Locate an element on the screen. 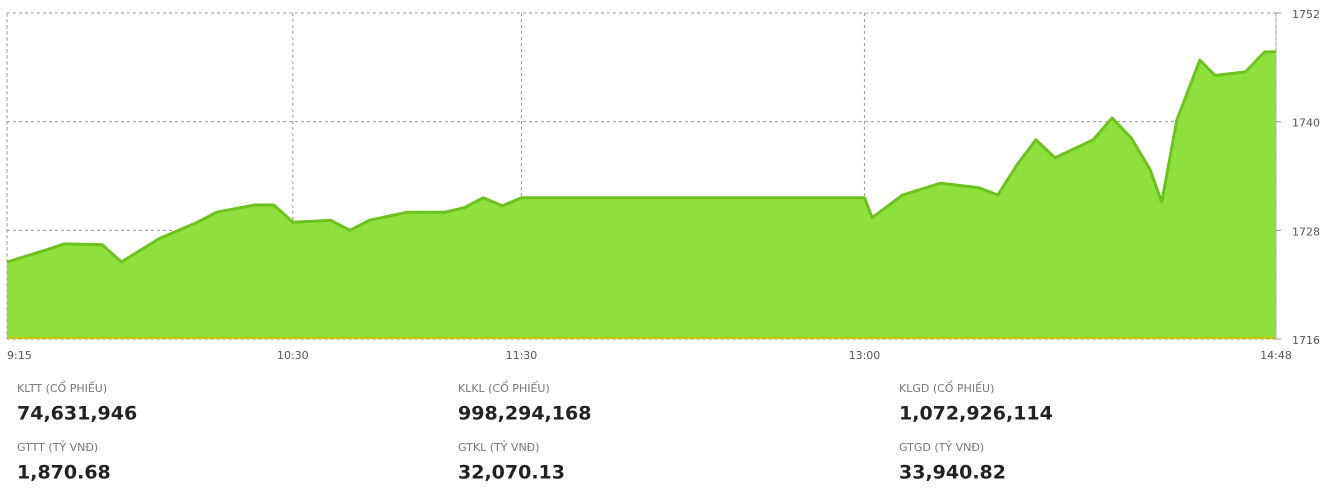 The width and height of the screenshot is (1328, 501). stat-value: 998,294,168 is located at coordinates (524, 414).